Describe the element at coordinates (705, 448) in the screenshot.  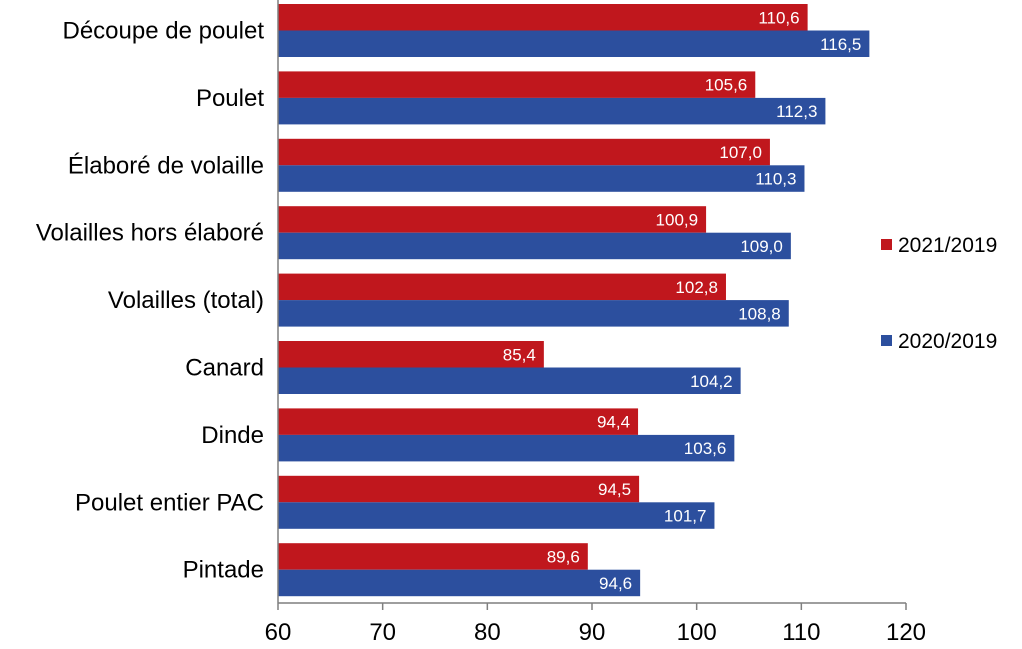
I see `data-label-2020-2019-6: 103,6` at that location.